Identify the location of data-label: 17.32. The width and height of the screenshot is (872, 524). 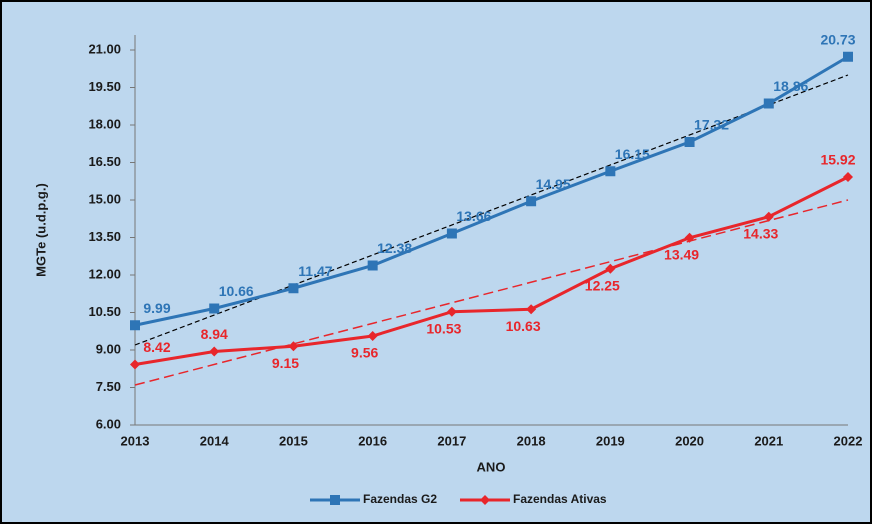
(711, 125).